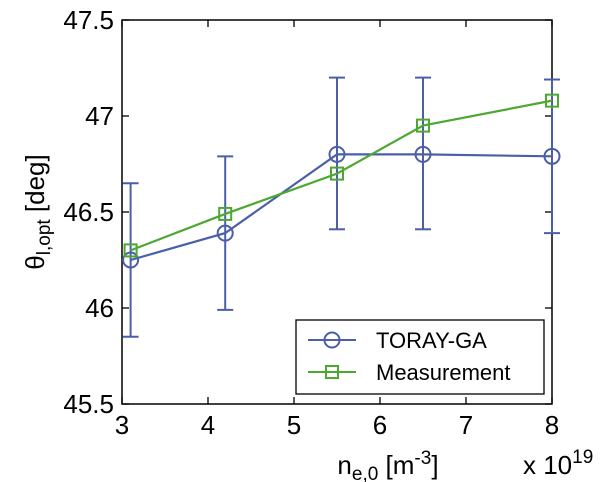  Describe the element at coordinates (552, 425) in the screenshot. I see `x-tick-label: 8` at that location.